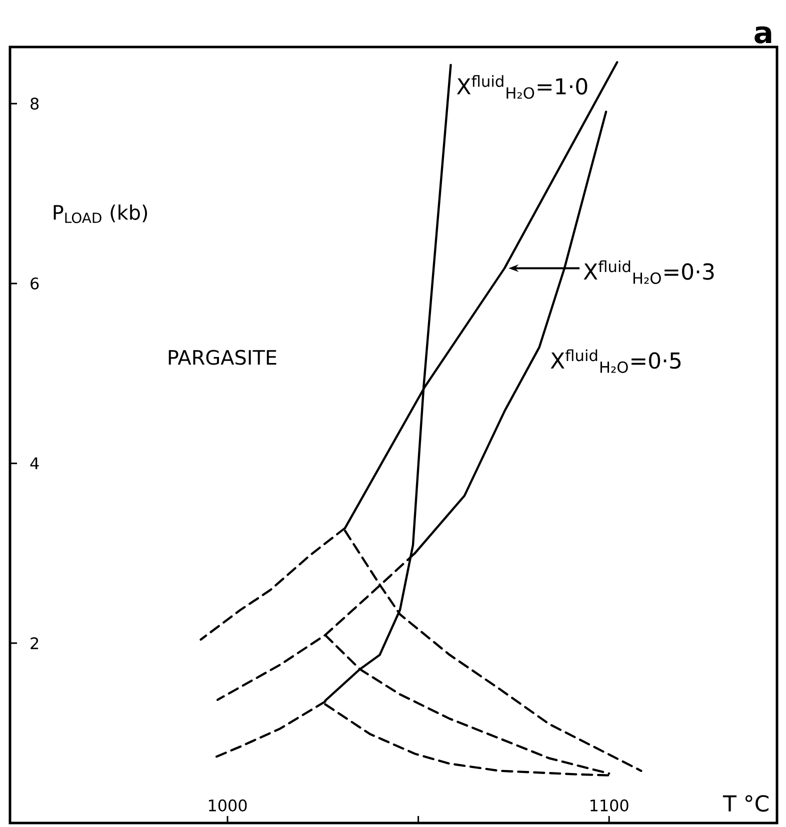  What do you see at coordinates (615, 361) in the screenshot?
I see `series-label: X$^{fluid}$$_{H₂O}$=0·5` at bounding box center [615, 361].